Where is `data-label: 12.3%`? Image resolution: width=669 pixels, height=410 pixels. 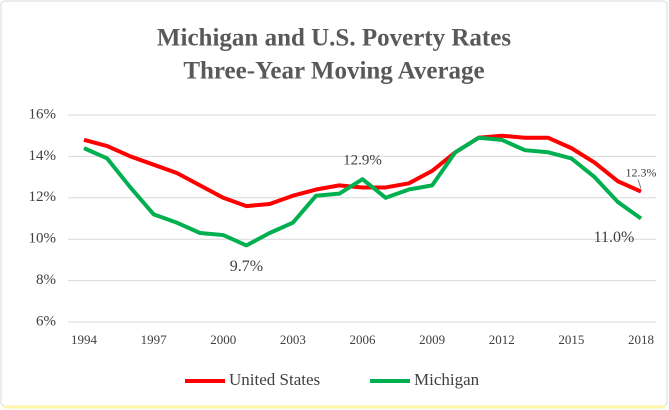
data-label: 12.3% is located at coordinates (641, 172).